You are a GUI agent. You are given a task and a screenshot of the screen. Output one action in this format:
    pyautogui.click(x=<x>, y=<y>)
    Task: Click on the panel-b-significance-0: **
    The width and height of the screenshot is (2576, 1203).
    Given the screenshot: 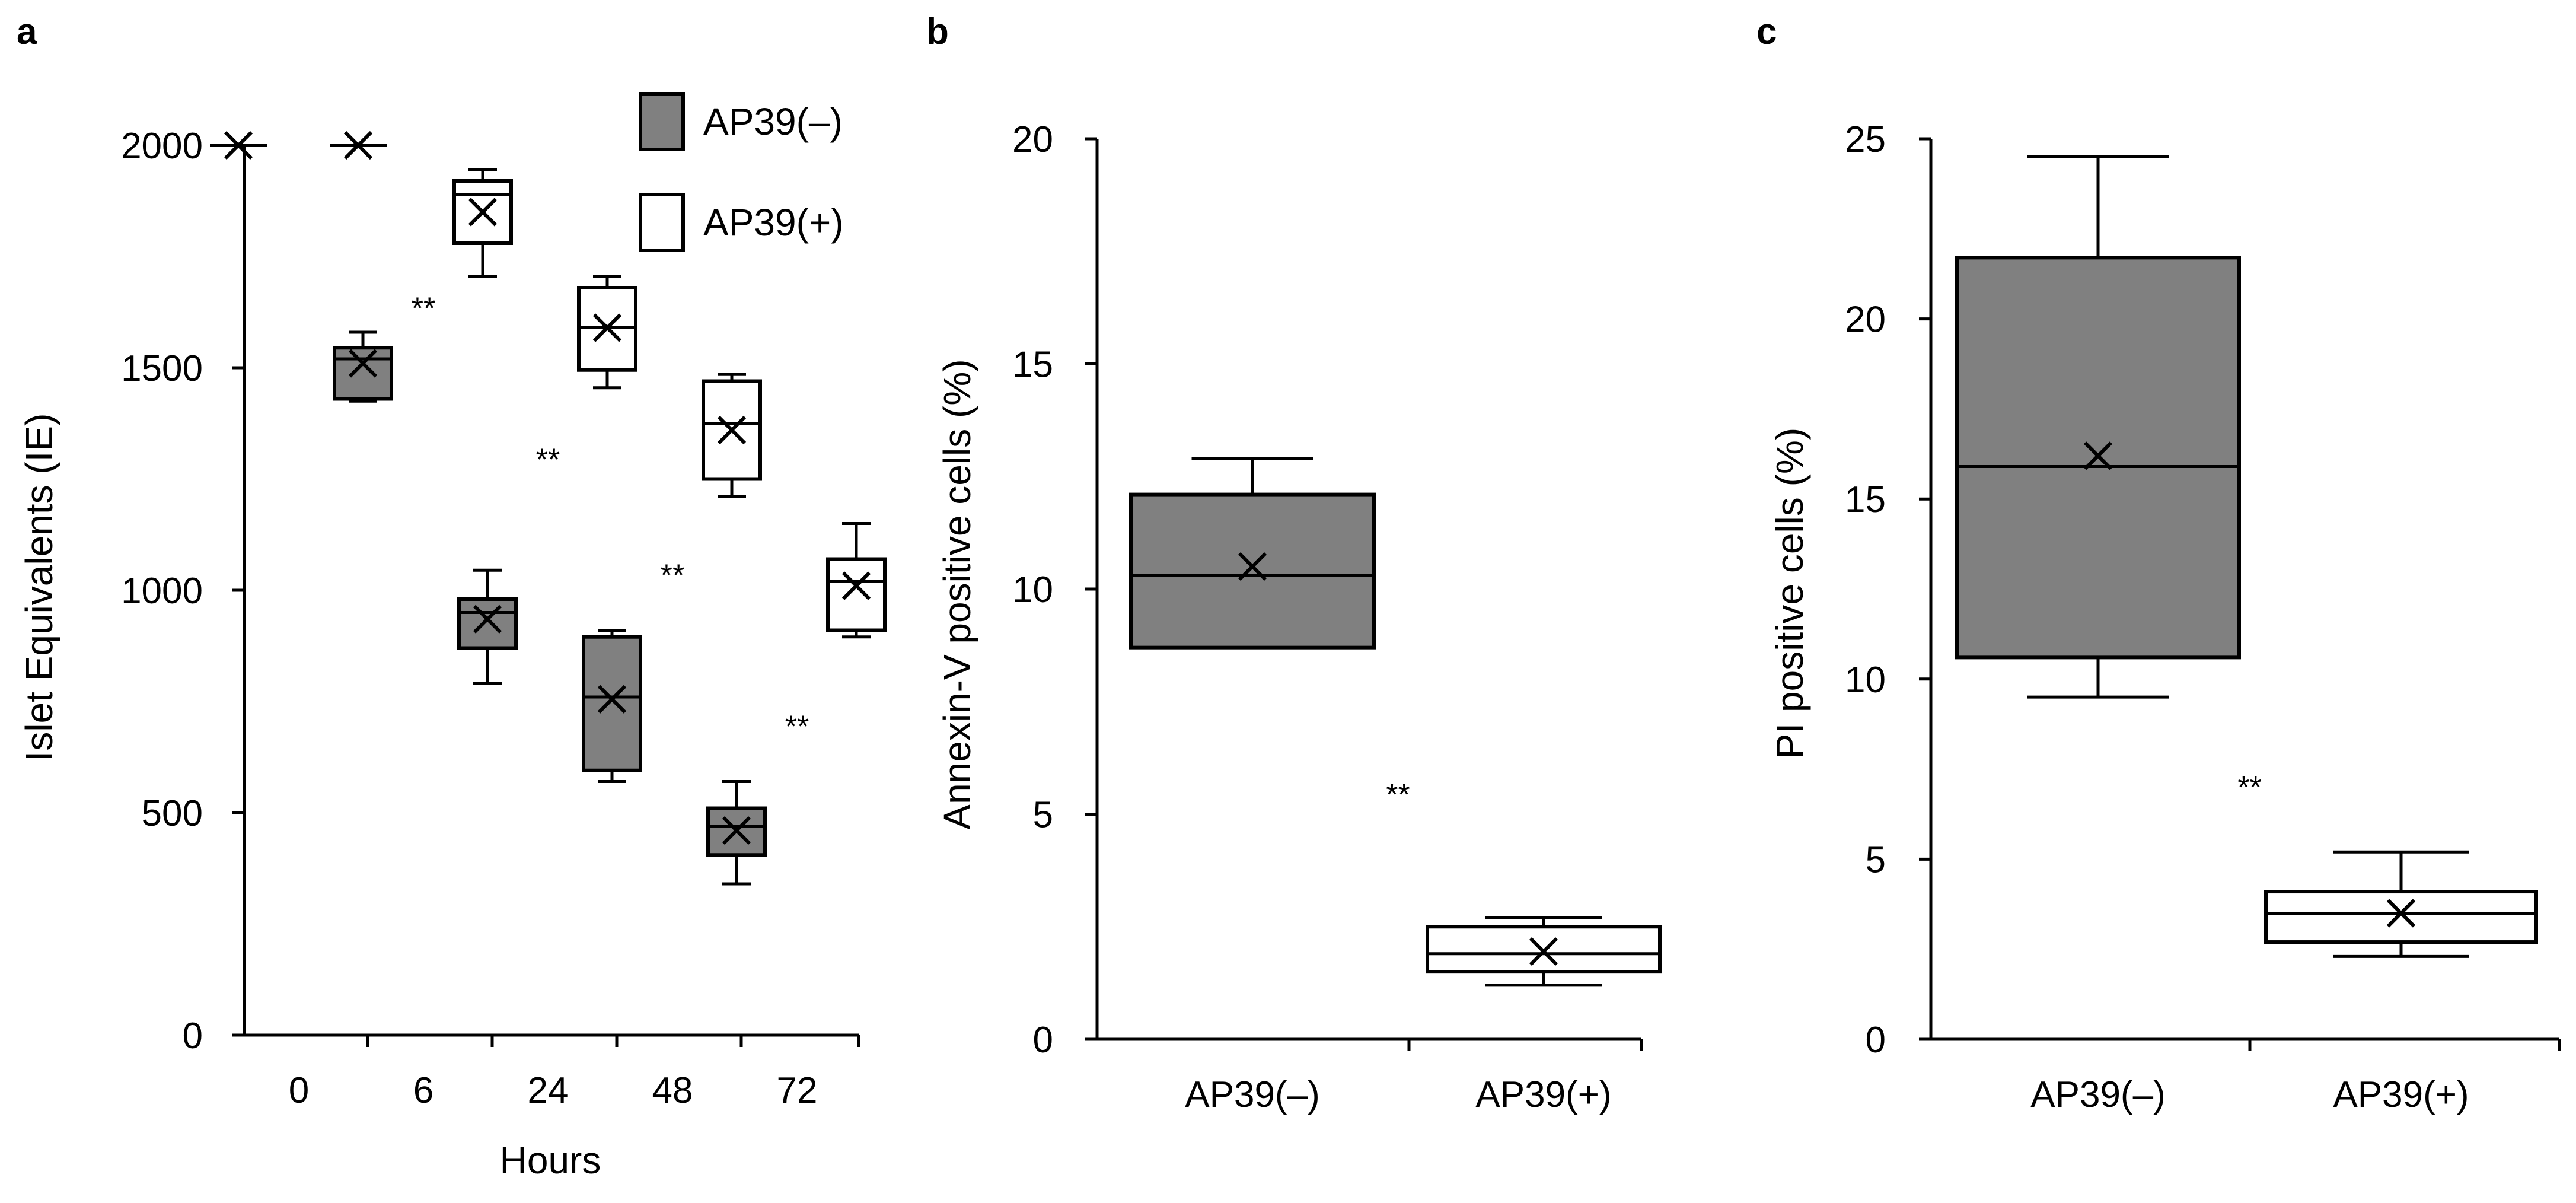 What is the action you would take?
    pyautogui.click(x=1398, y=795)
    